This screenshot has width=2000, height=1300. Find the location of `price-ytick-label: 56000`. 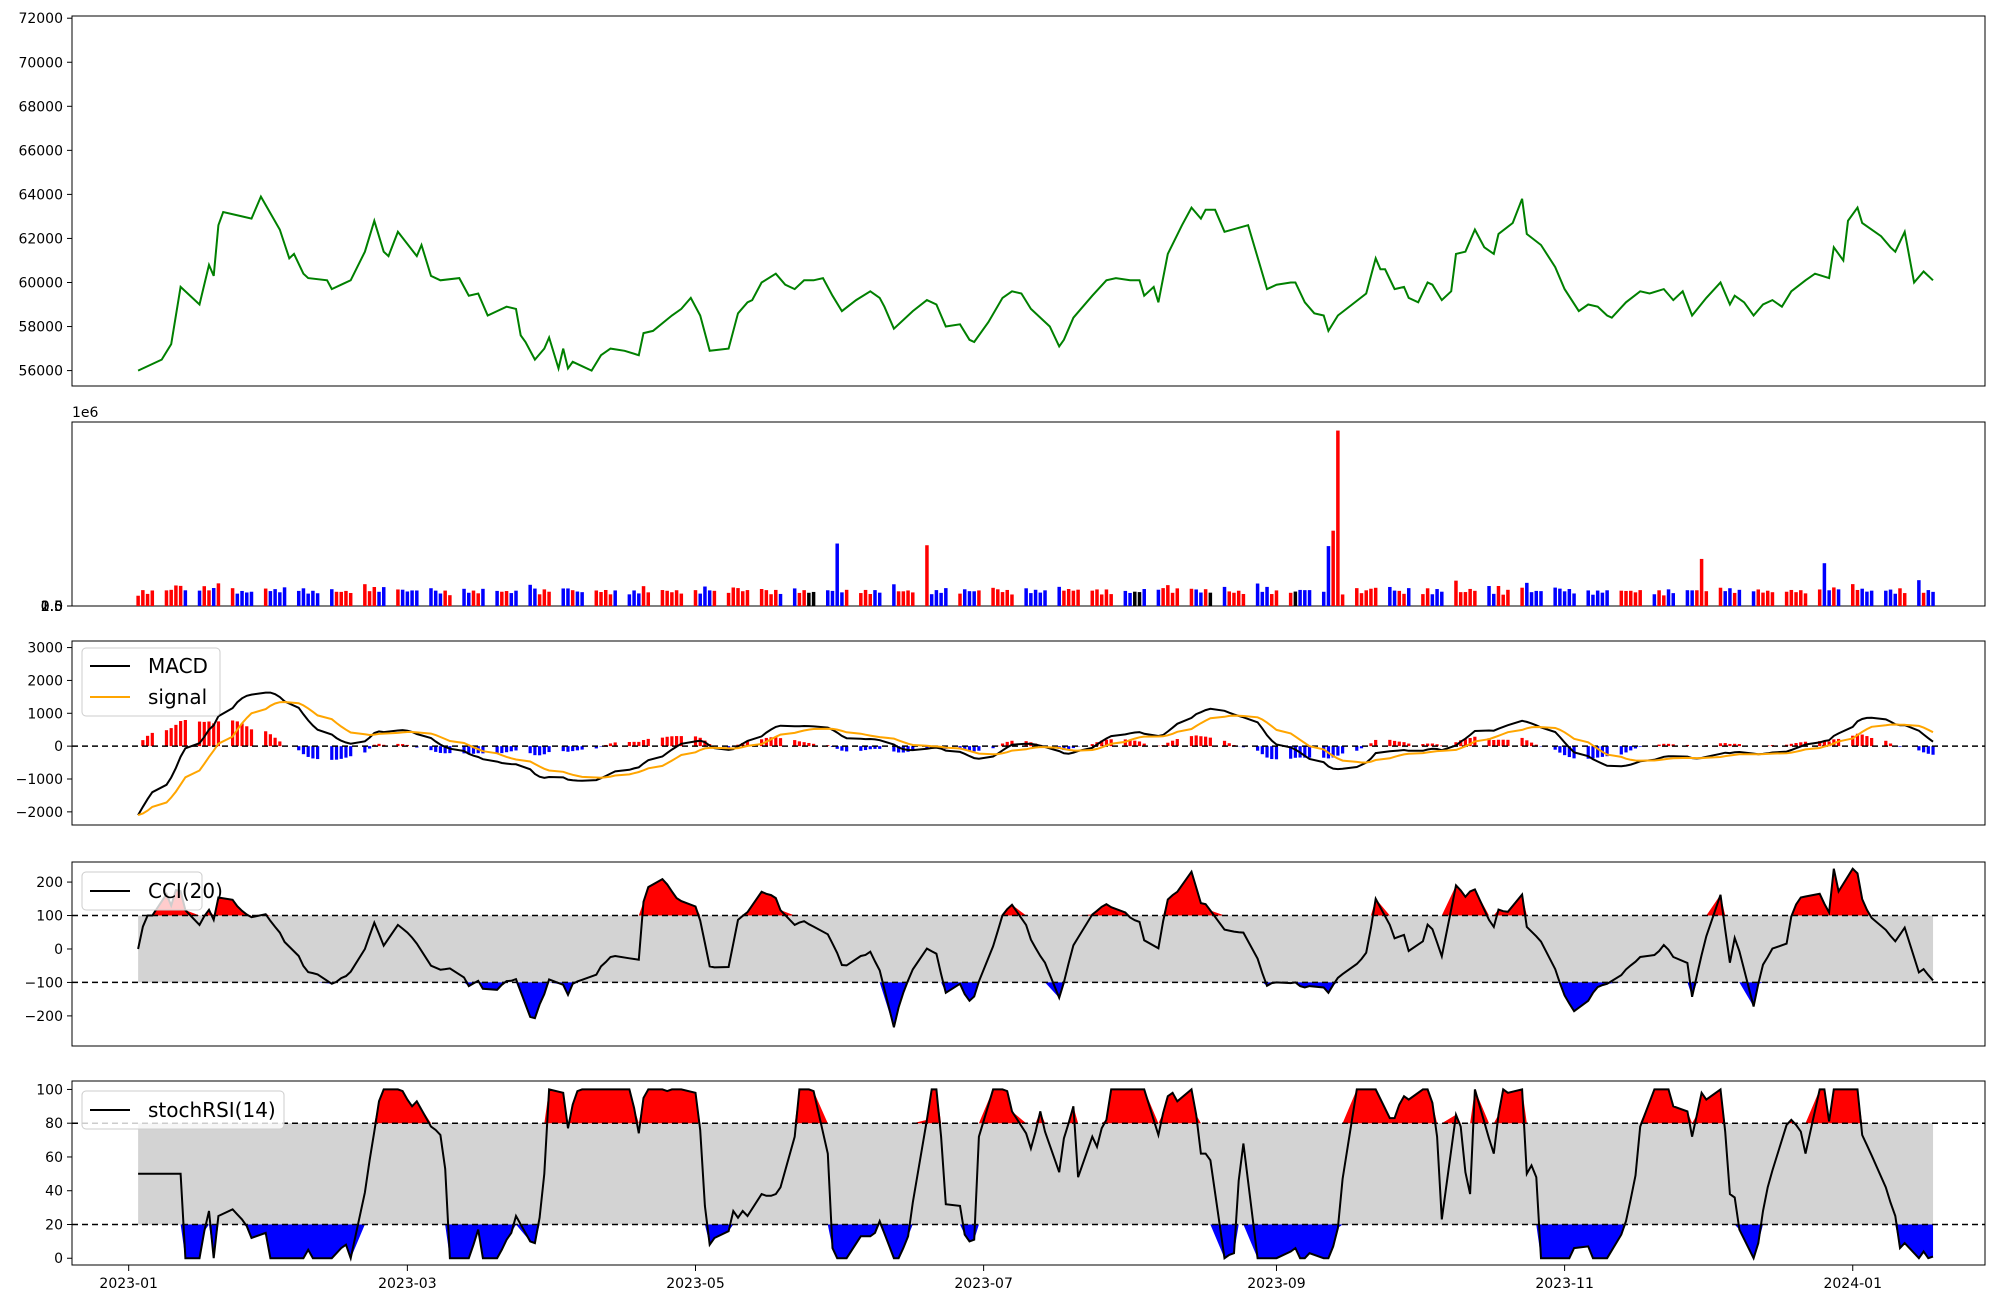

price-ytick-label: 56000 is located at coordinates (40, 372).